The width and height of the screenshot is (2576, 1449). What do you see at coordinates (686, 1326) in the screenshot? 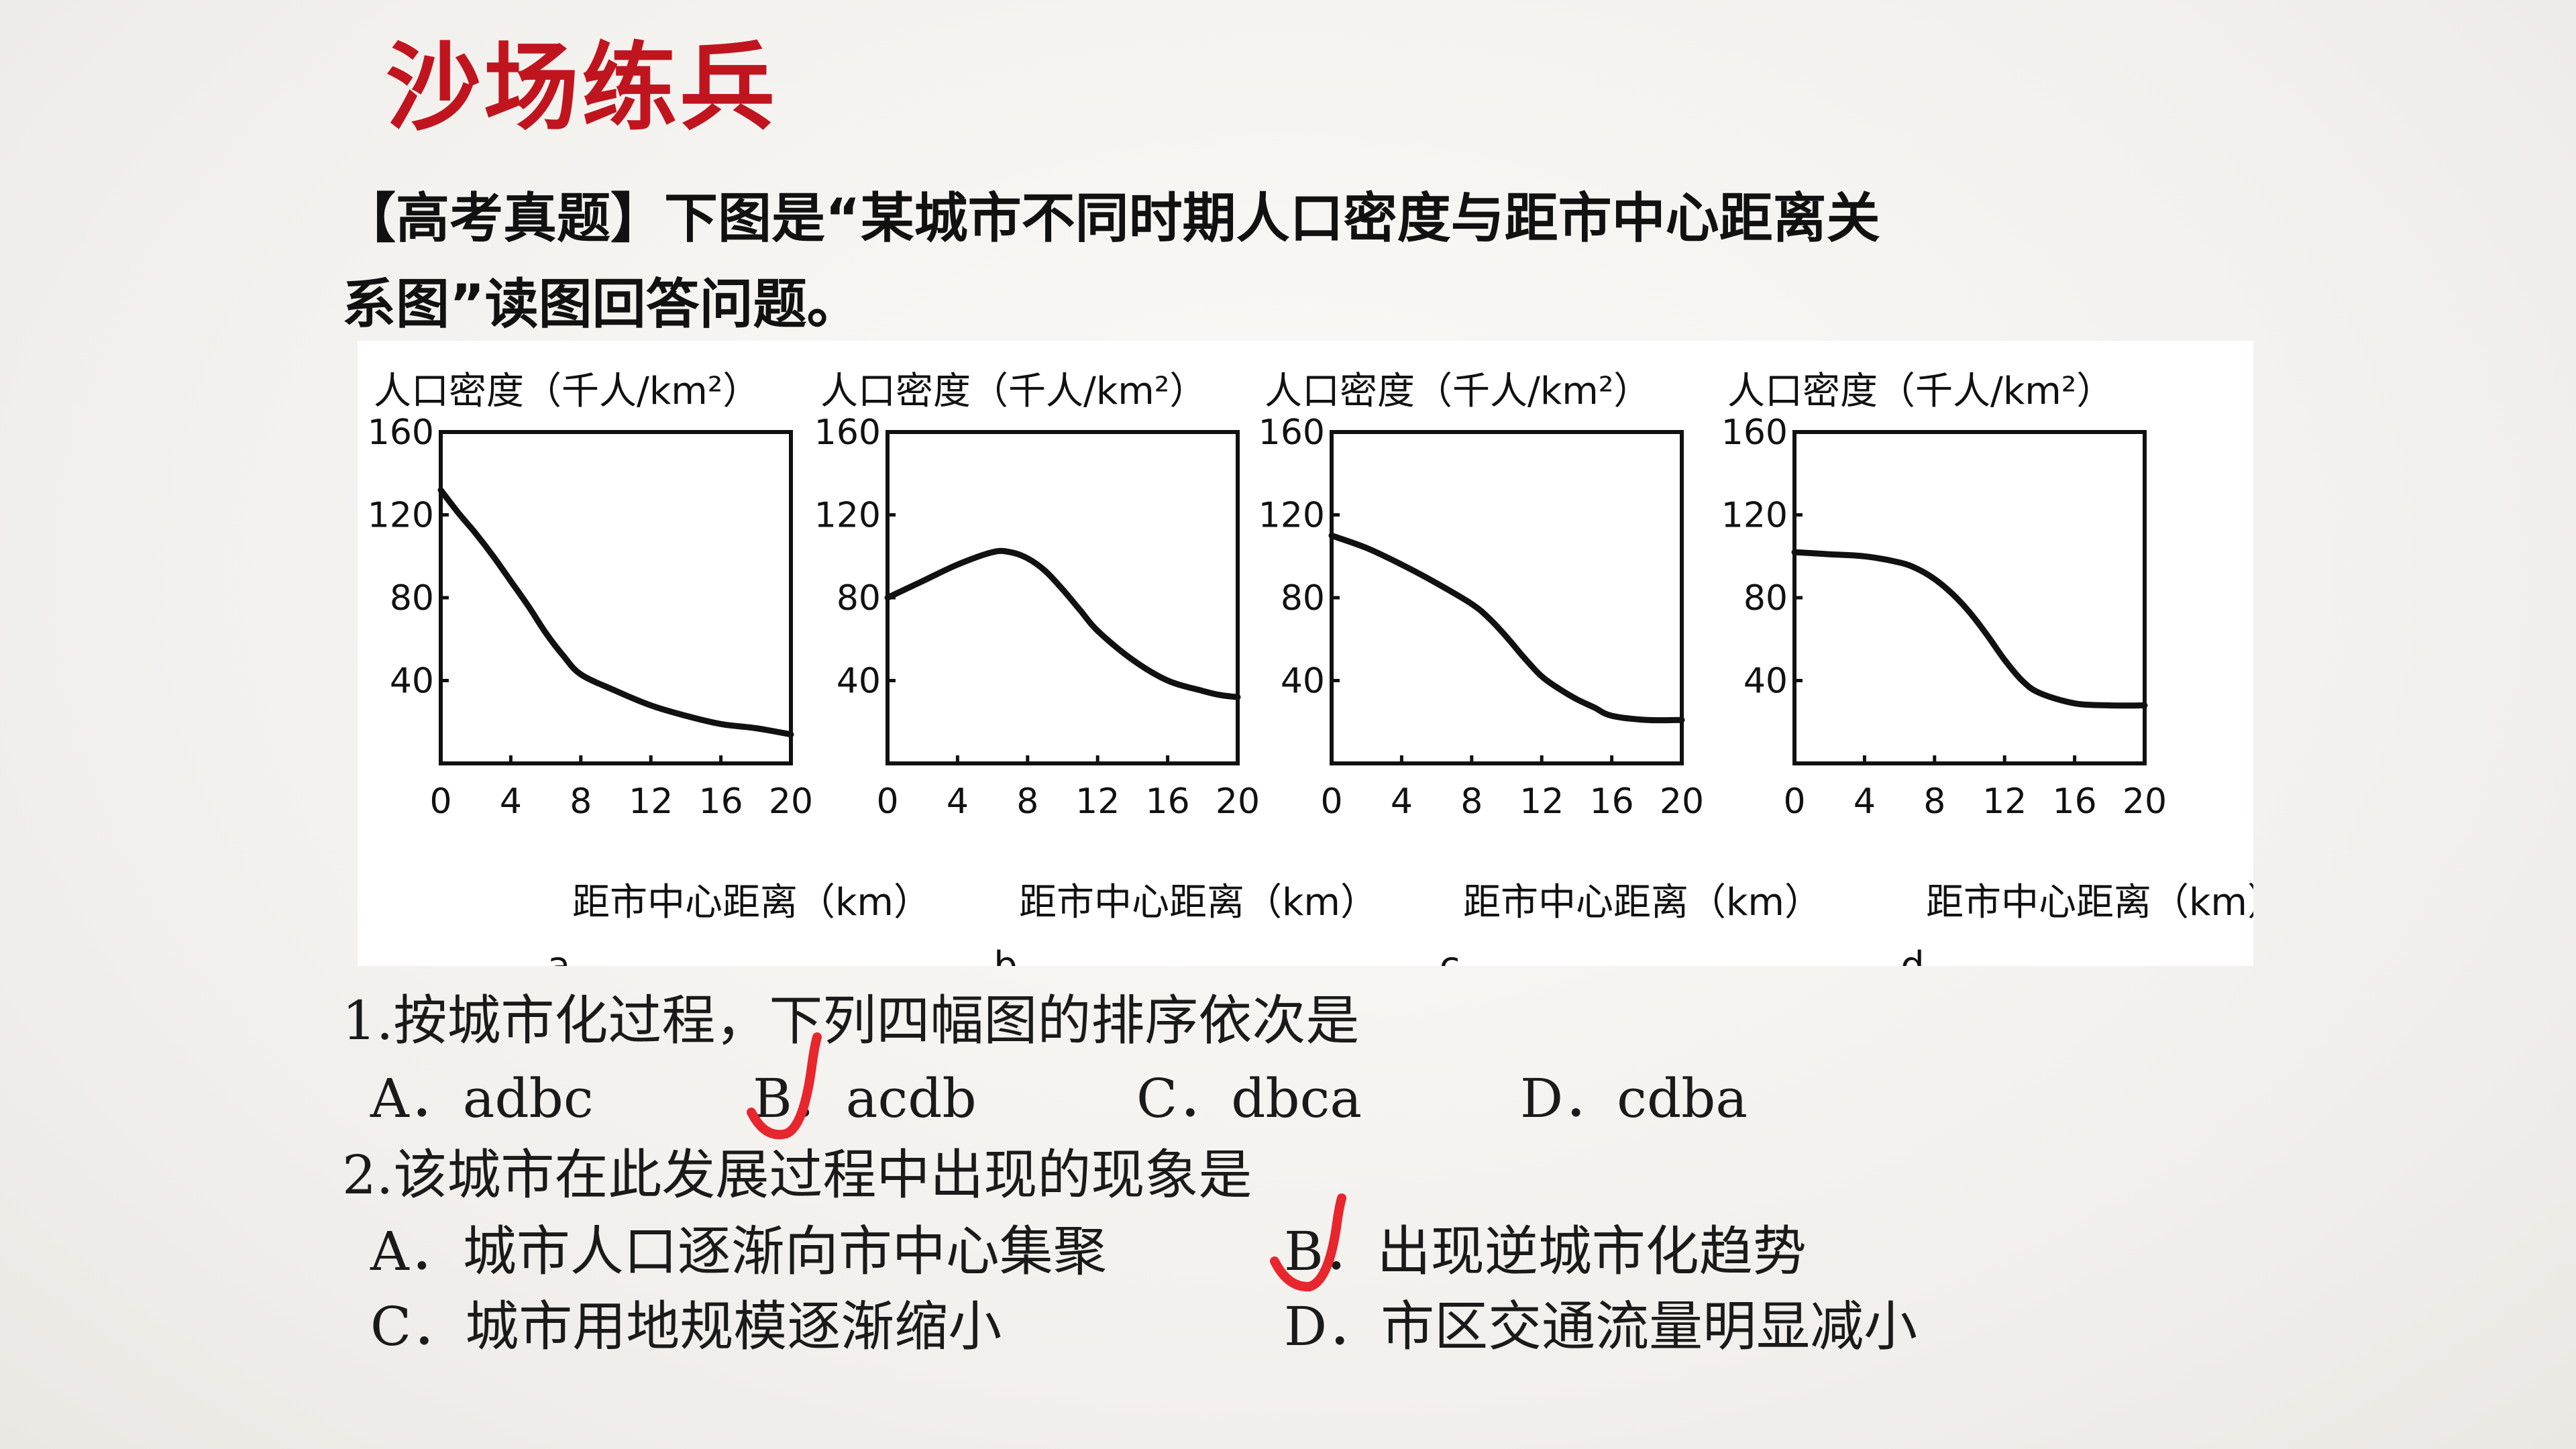
I see `q2-option-c: C．城市用地规模逐渐缩小` at bounding box center [686, 1326].